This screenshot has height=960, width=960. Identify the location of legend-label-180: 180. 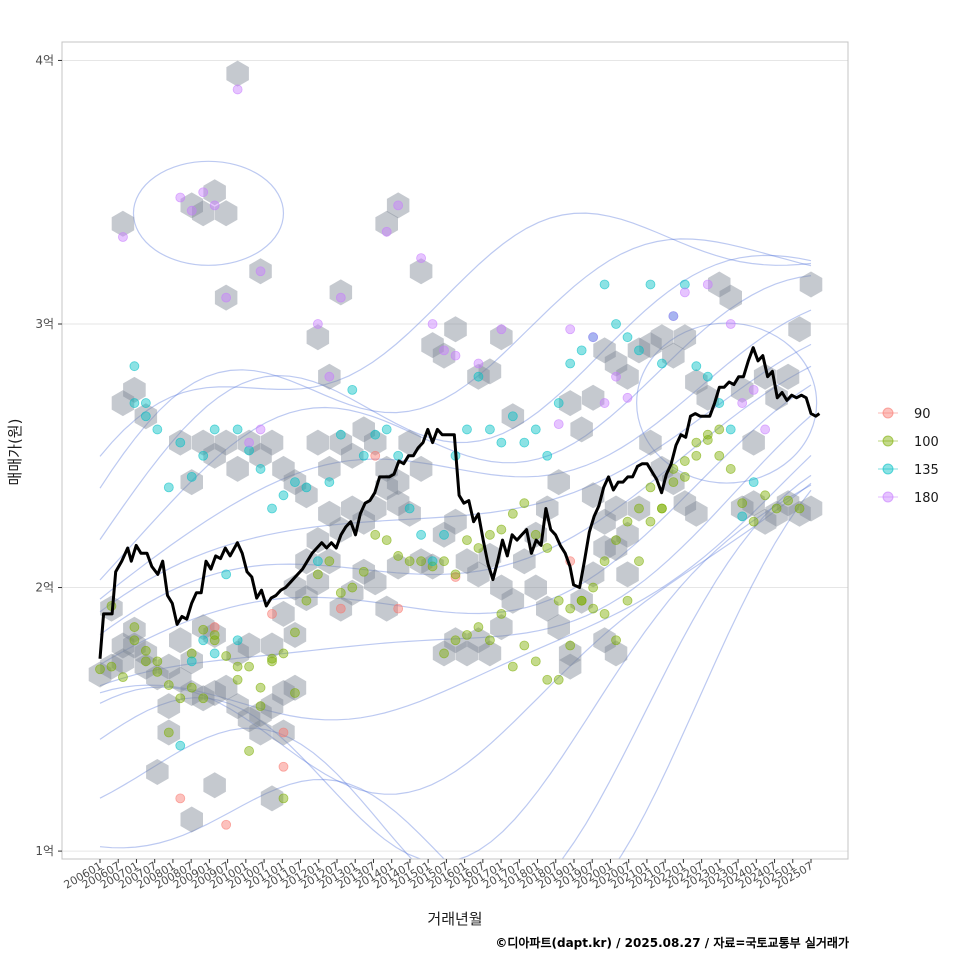
(926, 498).